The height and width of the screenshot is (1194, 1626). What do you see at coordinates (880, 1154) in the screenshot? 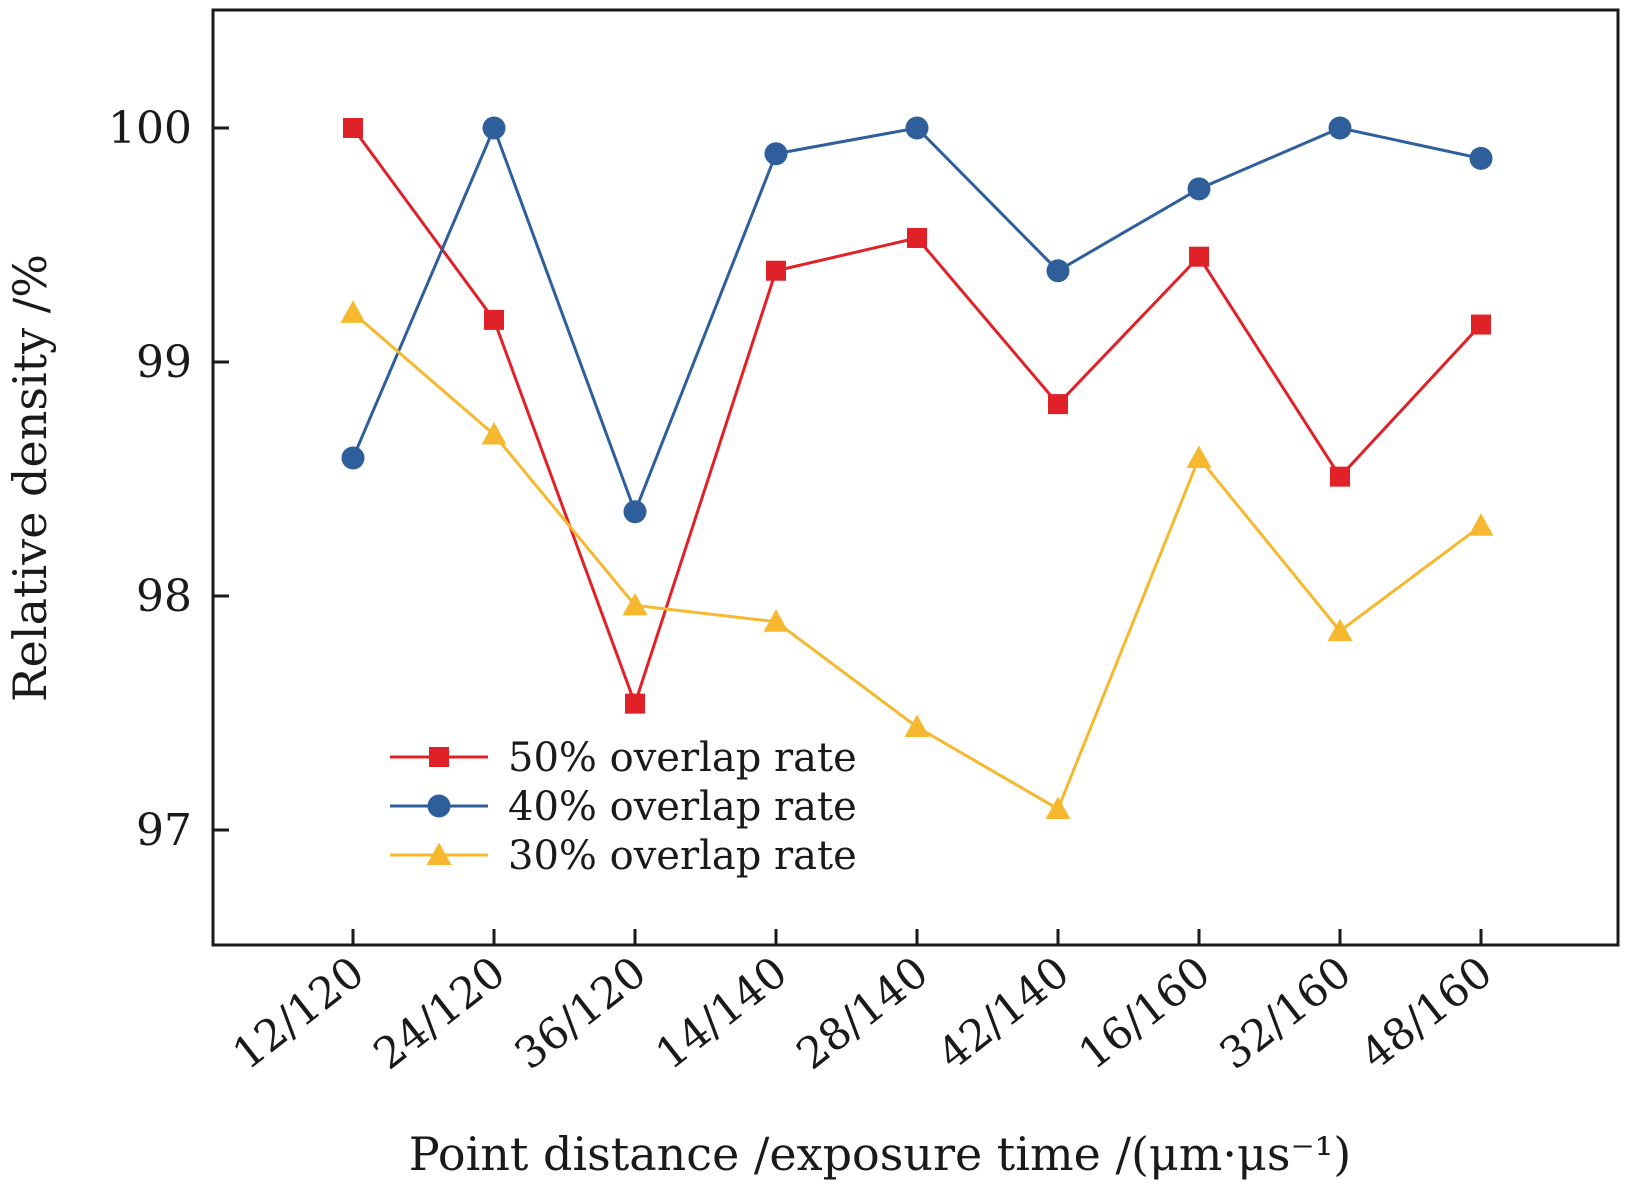
I see `x-axis-title: Point distance /exposure time /(μm·μs⁻¹)` at bounding box center [880, 1154].